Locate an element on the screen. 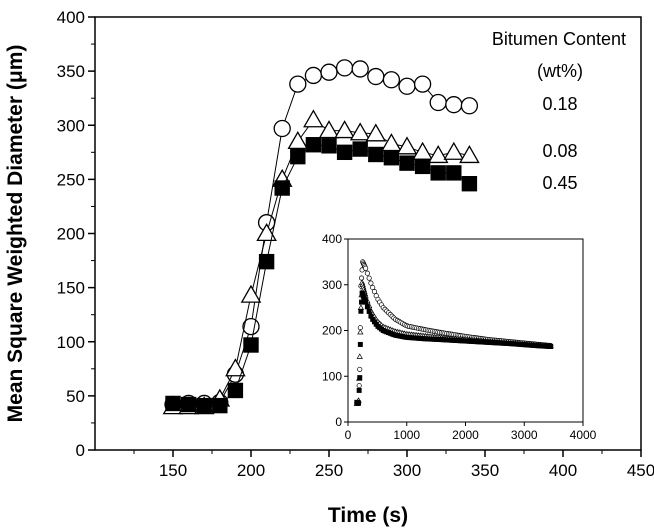 The width and height of the screenshot is (654, 531). y-tick-label: 350 is located at coordinates (71, 71).